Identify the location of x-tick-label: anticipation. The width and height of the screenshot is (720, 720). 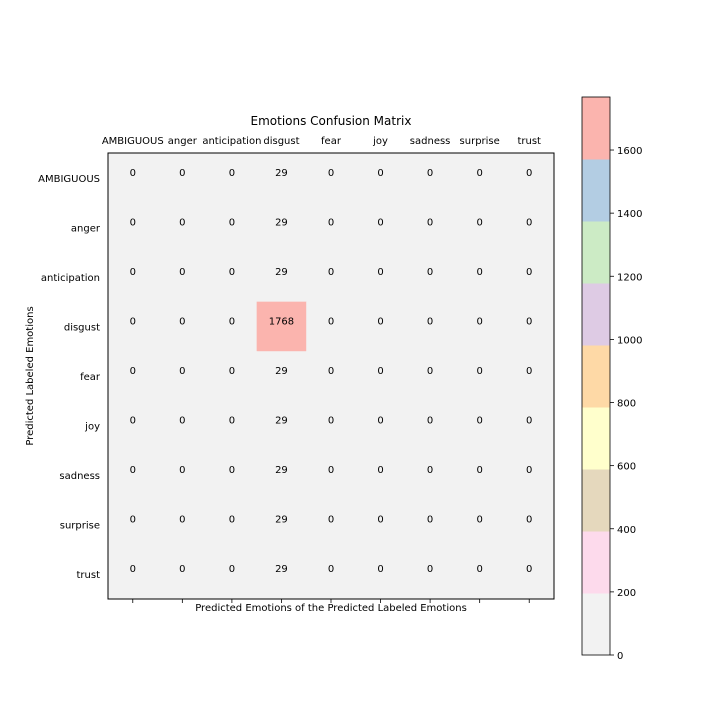
(231, 141).